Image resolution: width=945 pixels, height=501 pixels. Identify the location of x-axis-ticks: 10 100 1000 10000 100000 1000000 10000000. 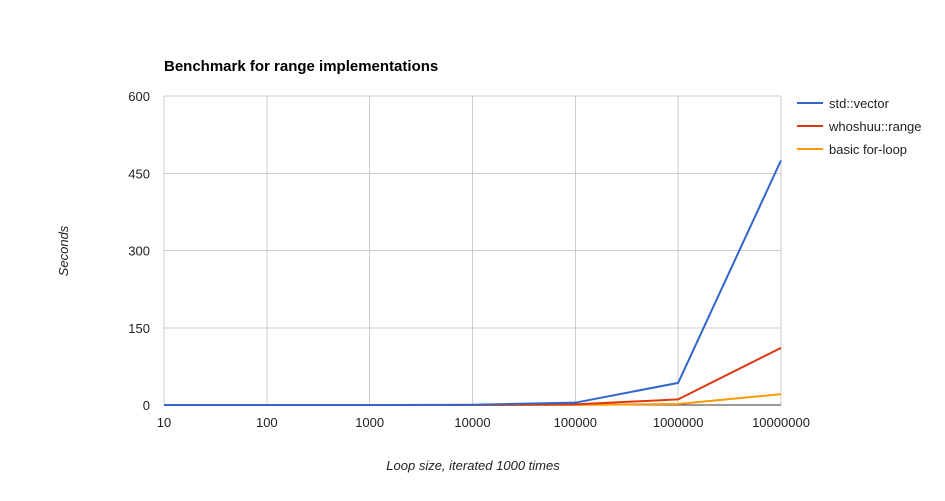
(483, 422).